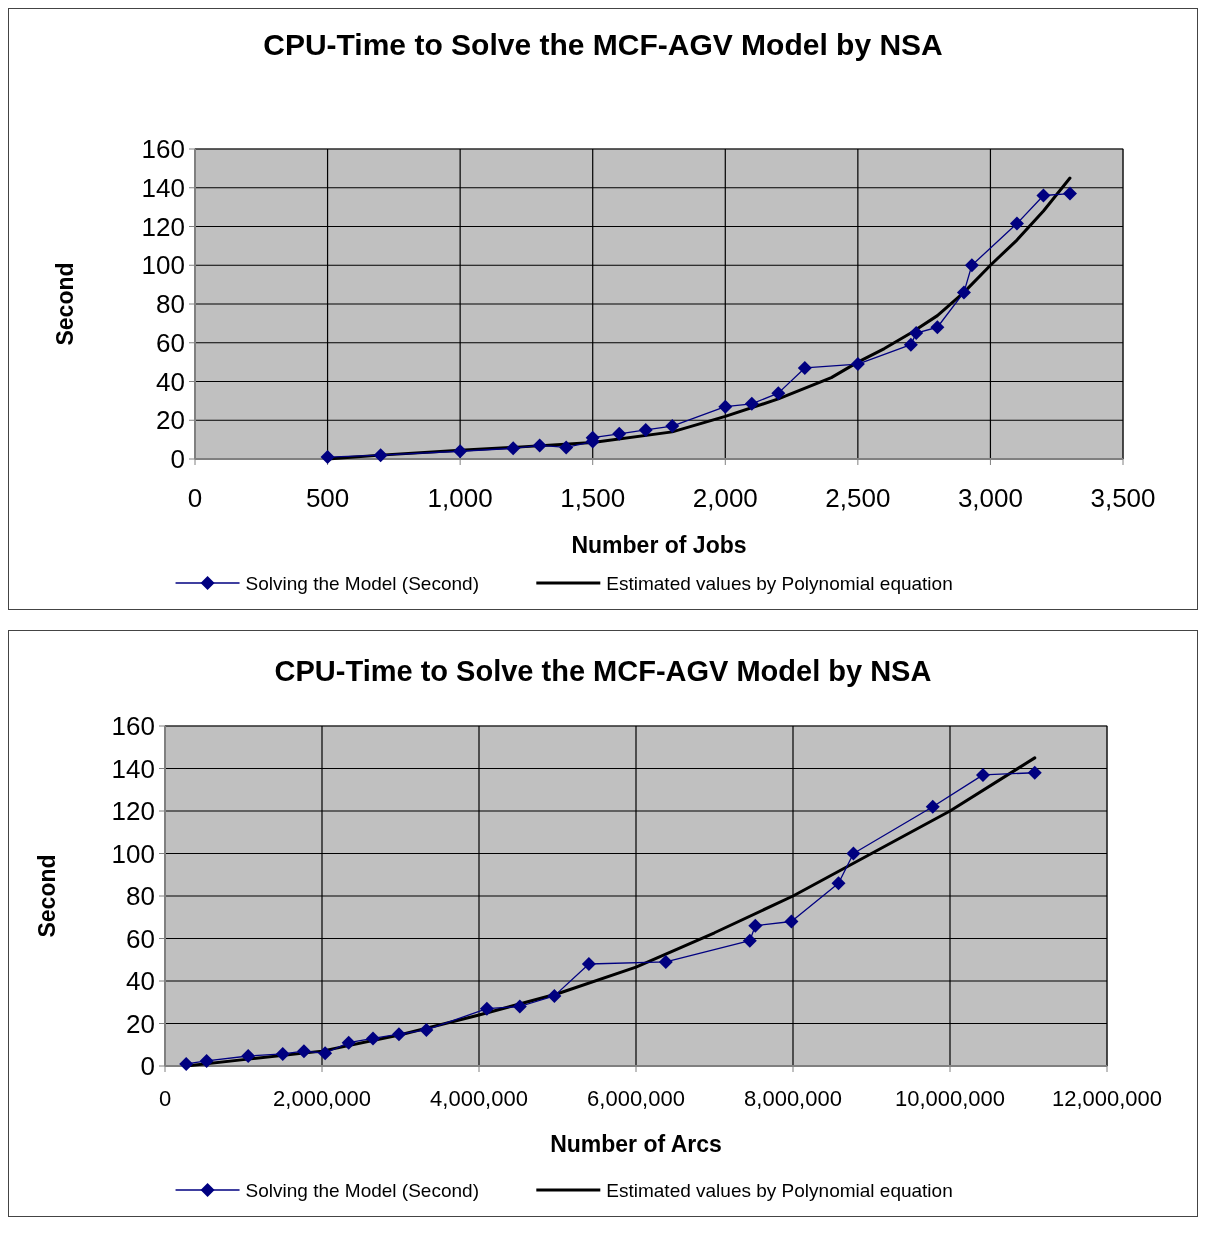 This screenshot has width=1206, height=1256. What do you see at coordinates (858, 498) in the screenshot?
I see `x-tick-label: 2,500` at bounding box center [858, 498].